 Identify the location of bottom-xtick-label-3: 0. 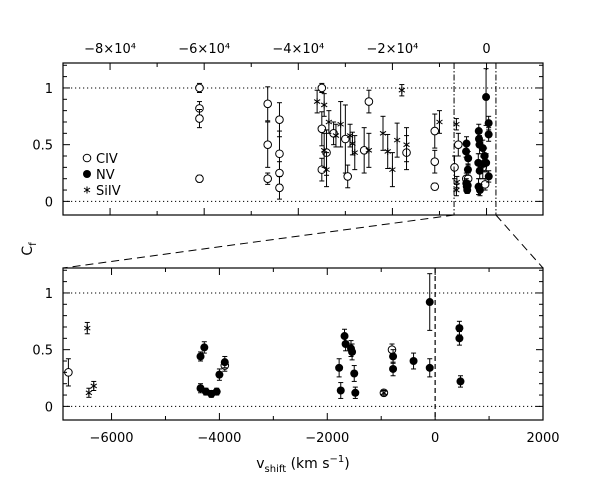
(435, 438).